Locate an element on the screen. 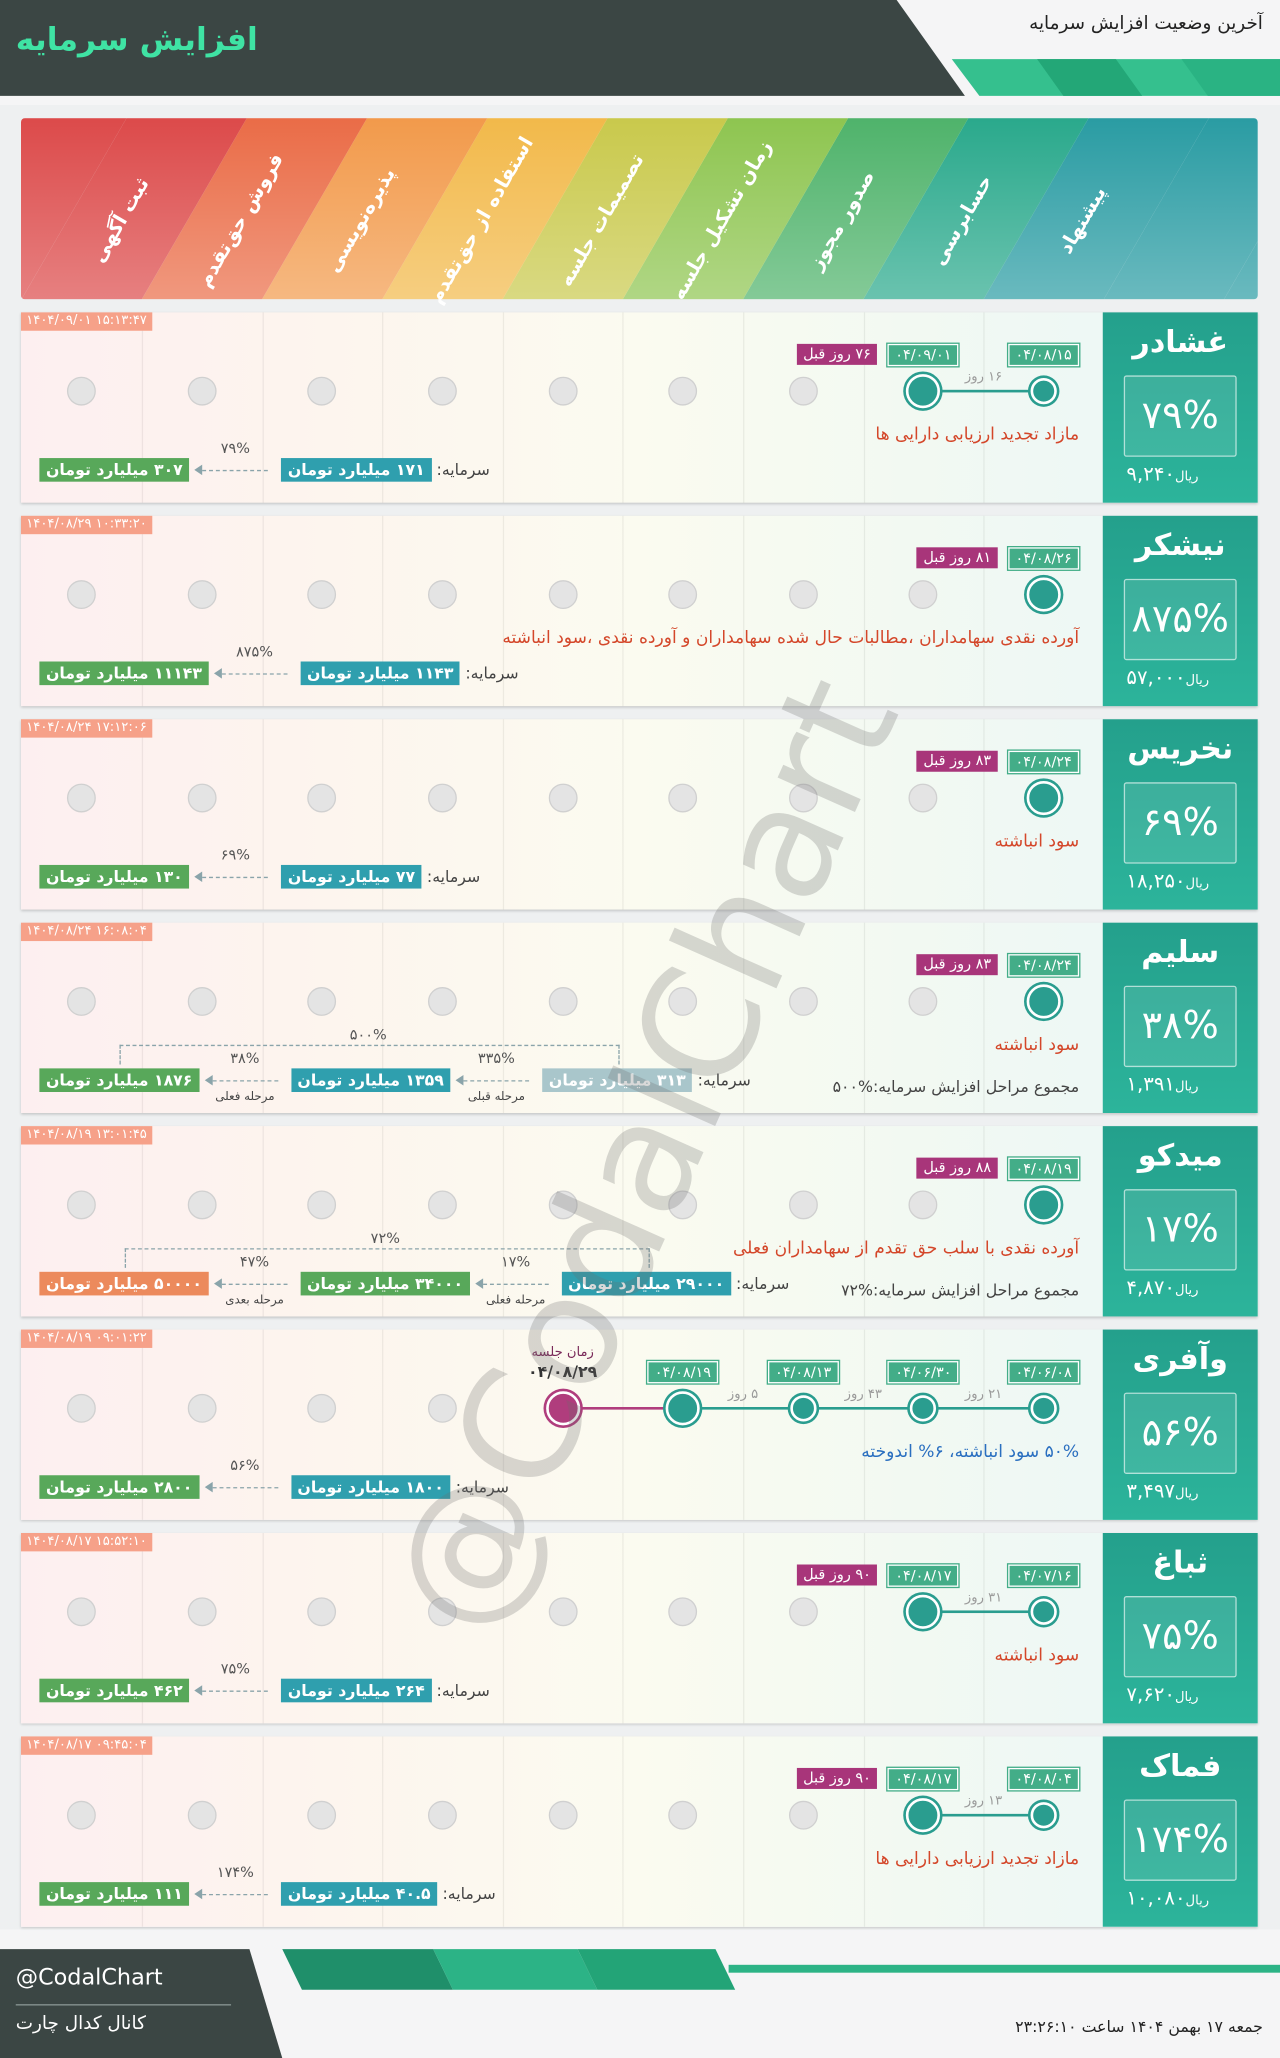 This screenshot has height=2058, width=1280. total-percent: ۵۰۰% is located at coordinates (368, 1035).